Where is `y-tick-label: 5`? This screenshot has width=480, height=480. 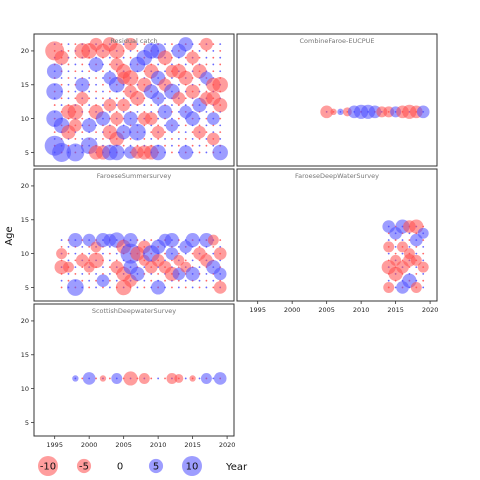 y-tick-label: 5 is located at coordinates (27, 153).